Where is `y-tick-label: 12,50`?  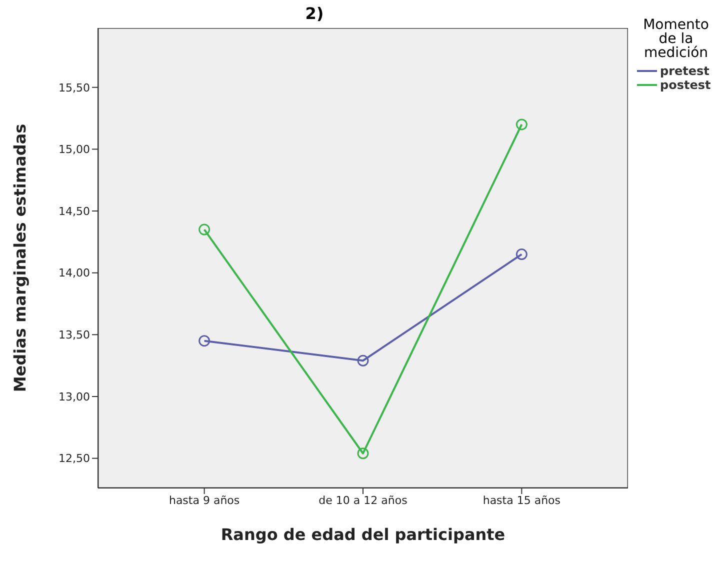 y-tick-label: 12,50 is located at coordinates (74, 459).